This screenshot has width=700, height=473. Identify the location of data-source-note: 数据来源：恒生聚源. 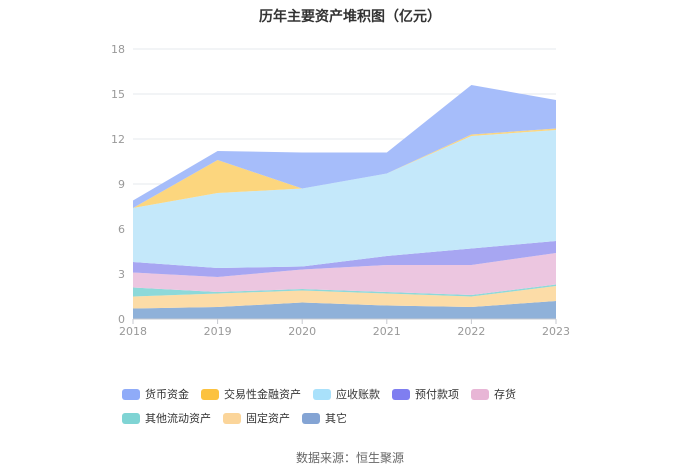
(349, 458).